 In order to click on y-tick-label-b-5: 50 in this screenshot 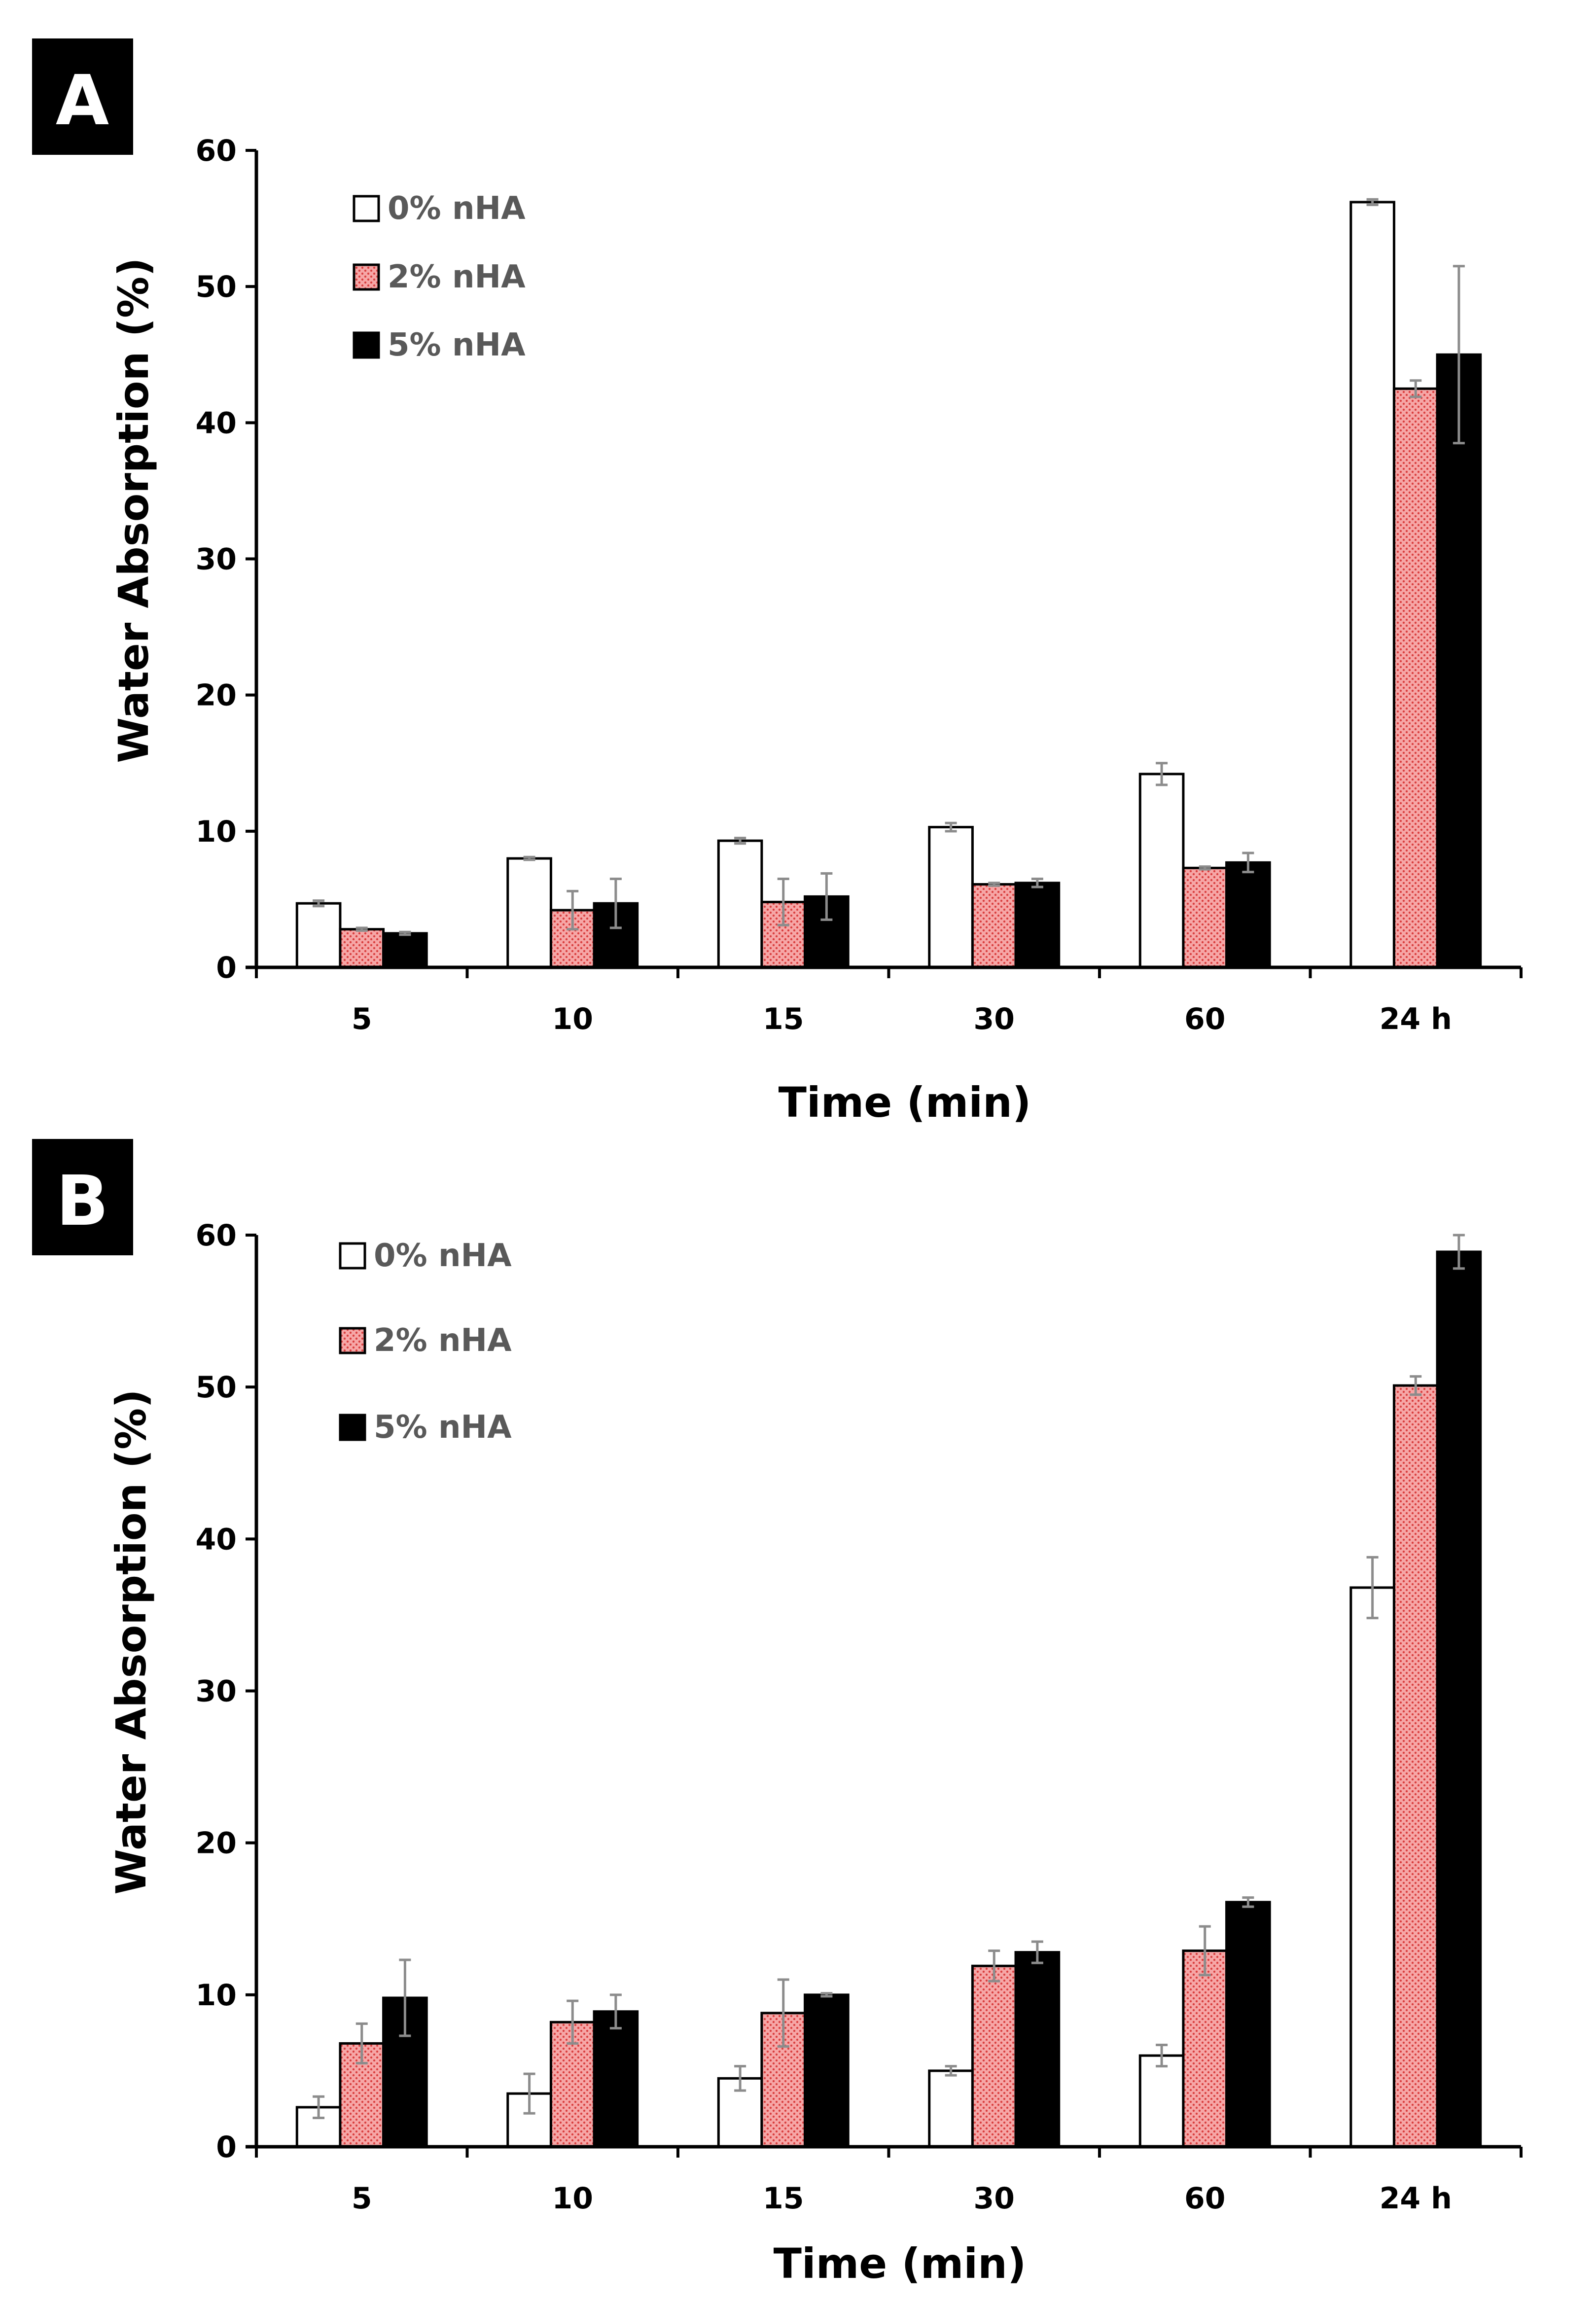, I will do `click(216, 1387)`.